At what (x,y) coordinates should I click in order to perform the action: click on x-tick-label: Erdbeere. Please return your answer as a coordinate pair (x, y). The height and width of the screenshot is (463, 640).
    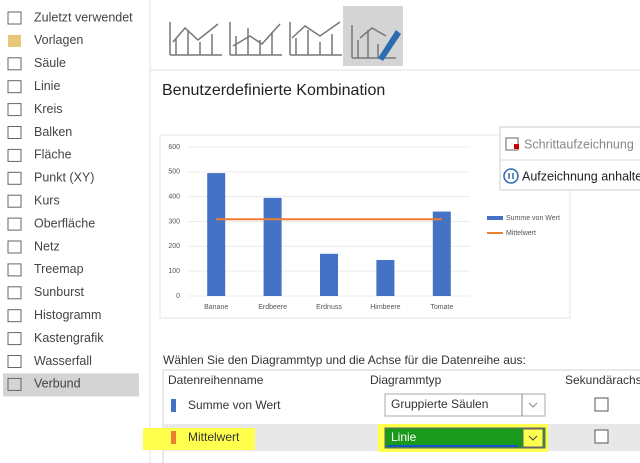
    Looking at the image, I should click on (272, 307).